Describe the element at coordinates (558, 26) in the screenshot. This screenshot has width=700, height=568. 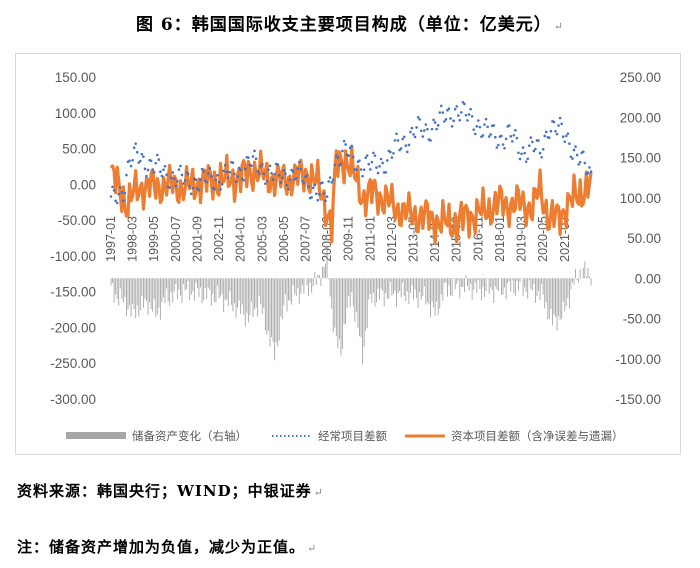
I see `return-mark-icon: ↵` at that location.